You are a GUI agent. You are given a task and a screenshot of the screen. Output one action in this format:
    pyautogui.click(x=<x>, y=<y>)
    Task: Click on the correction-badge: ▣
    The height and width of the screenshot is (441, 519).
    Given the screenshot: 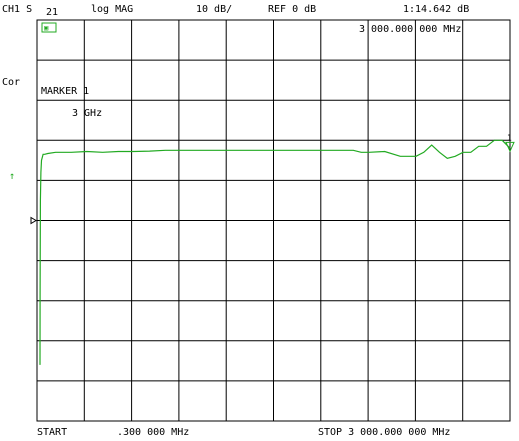 What is the action you would take?
    pyautogui.click(x=49, y=27)
    